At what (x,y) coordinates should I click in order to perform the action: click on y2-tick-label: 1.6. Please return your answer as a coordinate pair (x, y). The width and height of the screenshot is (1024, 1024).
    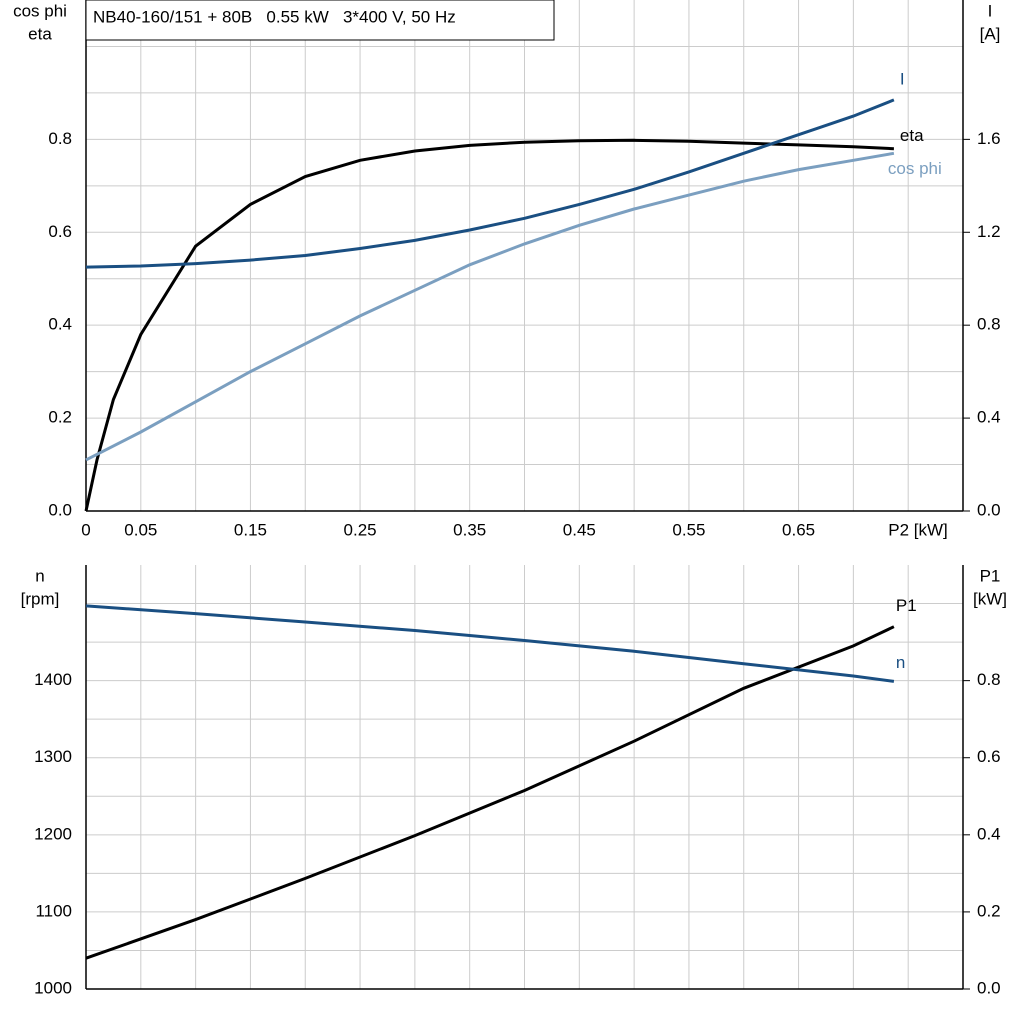
    Looking at the image, I should click on (989, 138).